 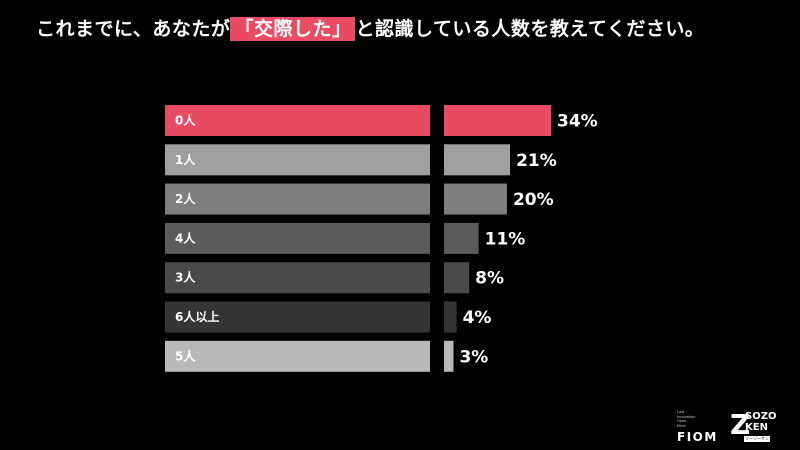 I want to click on category-label: 3人, so click(x=185, y=277).